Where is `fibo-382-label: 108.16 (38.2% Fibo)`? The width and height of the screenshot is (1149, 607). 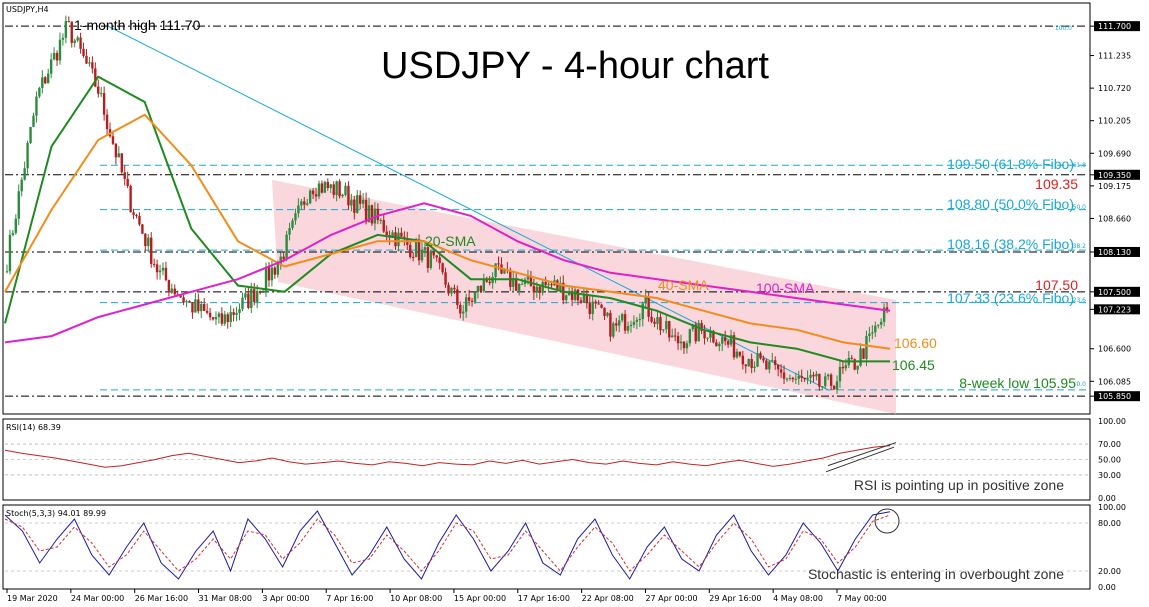 fibo-382-label: 108.16 (38.2% Fibo) is located at coordinates (1010, 244).